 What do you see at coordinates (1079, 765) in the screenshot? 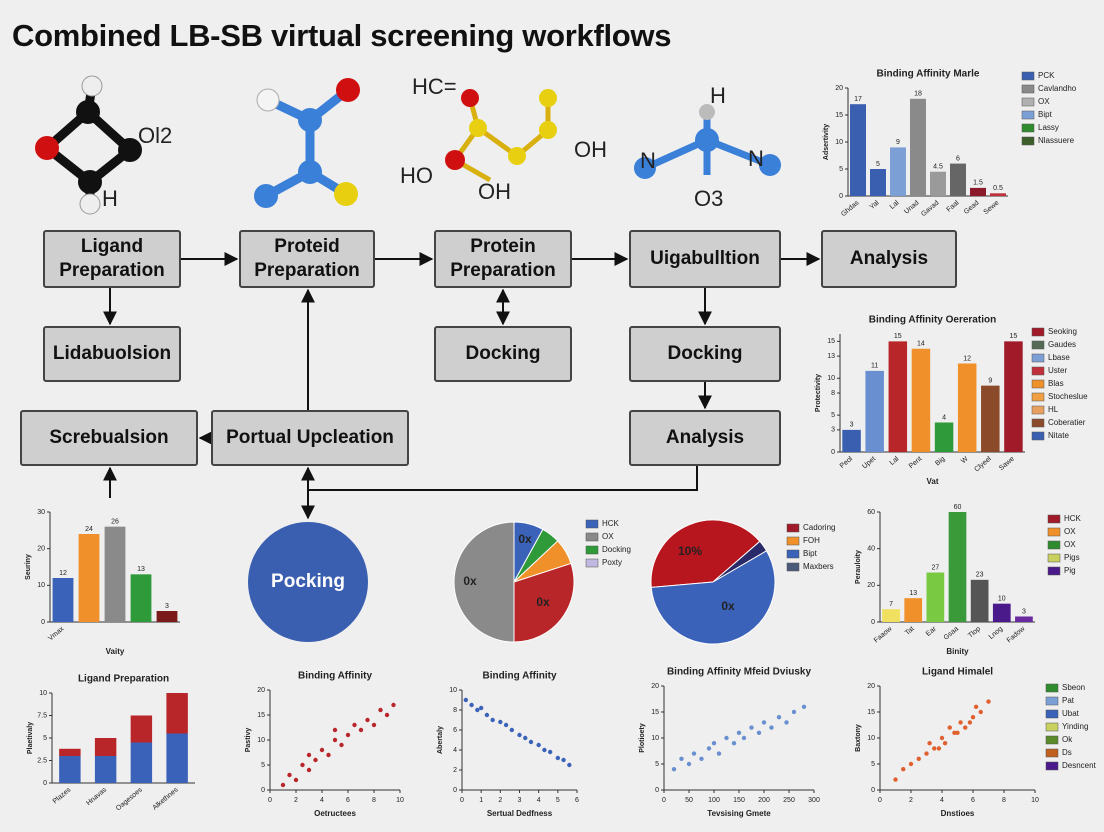
I see `legend-label: Desncent` at bounding box center [1079, 765].